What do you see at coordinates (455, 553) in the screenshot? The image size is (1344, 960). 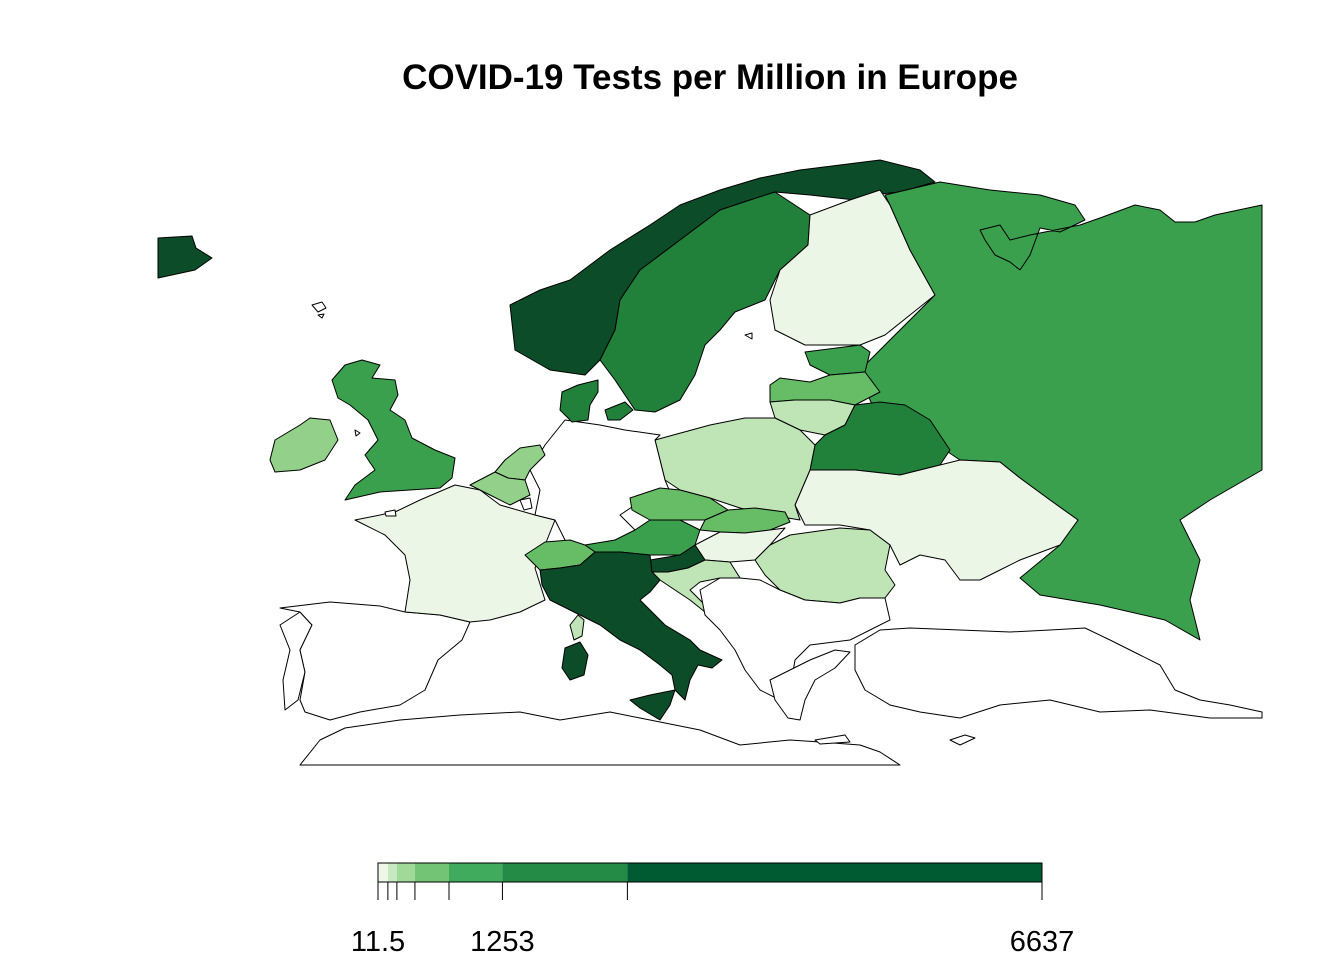 I see `region-france` at bounding box center [455, 553].